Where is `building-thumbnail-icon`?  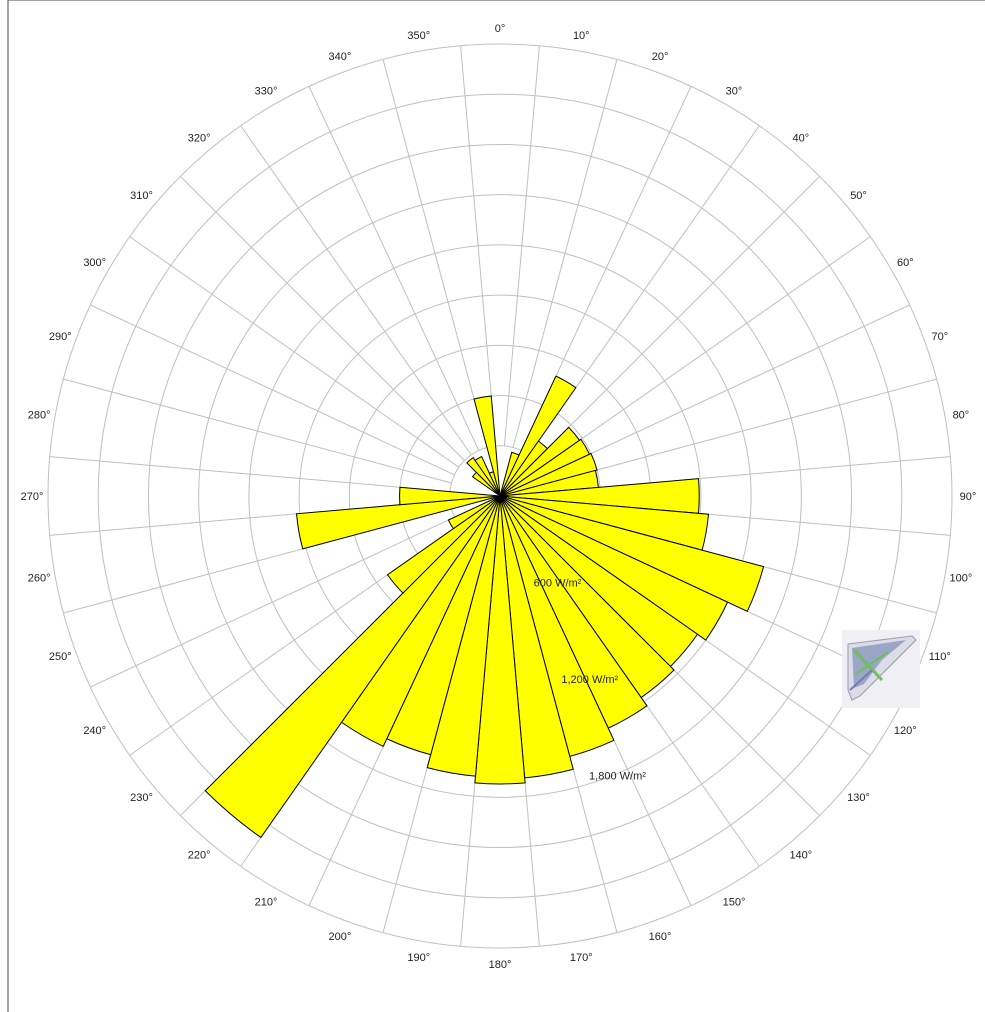
building-thumbnail-icon is located at coordinates (881, 669).